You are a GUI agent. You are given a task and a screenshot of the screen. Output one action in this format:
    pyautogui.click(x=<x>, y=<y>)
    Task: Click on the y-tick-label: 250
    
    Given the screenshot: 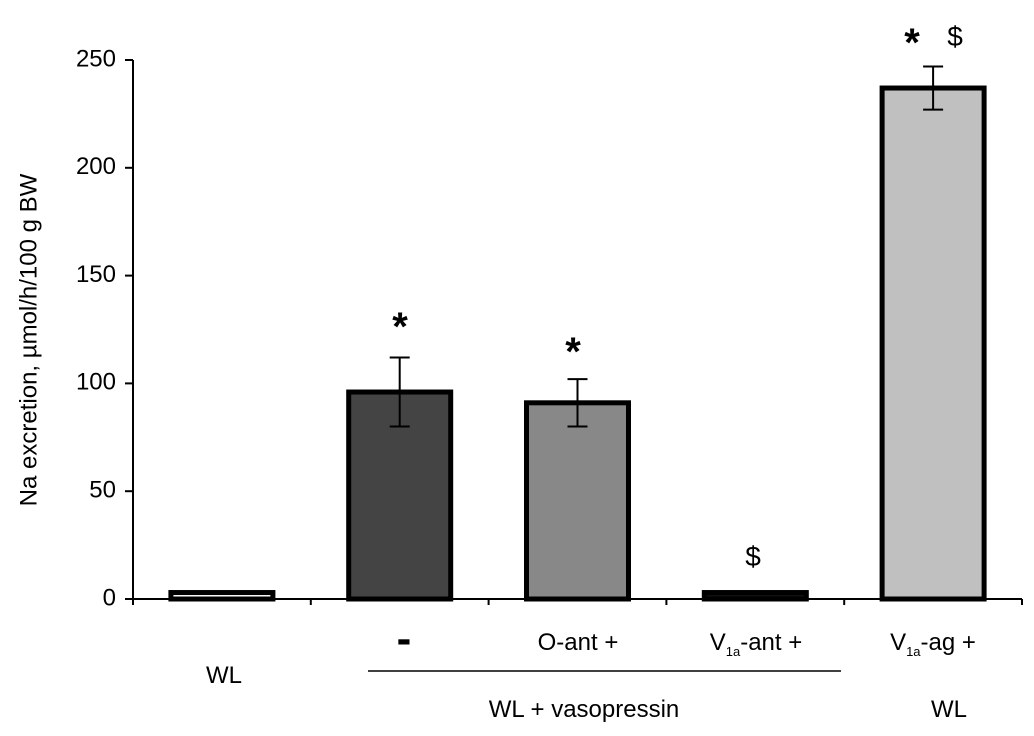 What is the action you would take?
    pyautogui.click(x=96, y=58)
    